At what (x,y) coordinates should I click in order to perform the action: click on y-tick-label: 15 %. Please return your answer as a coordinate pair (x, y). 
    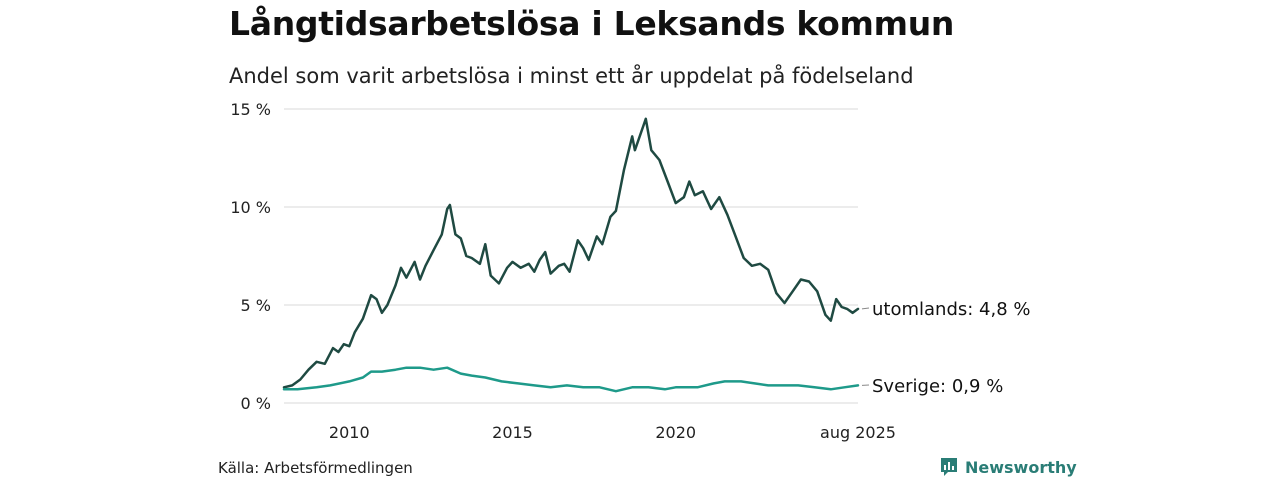
    Looking at the image, I should click on (250, 109).